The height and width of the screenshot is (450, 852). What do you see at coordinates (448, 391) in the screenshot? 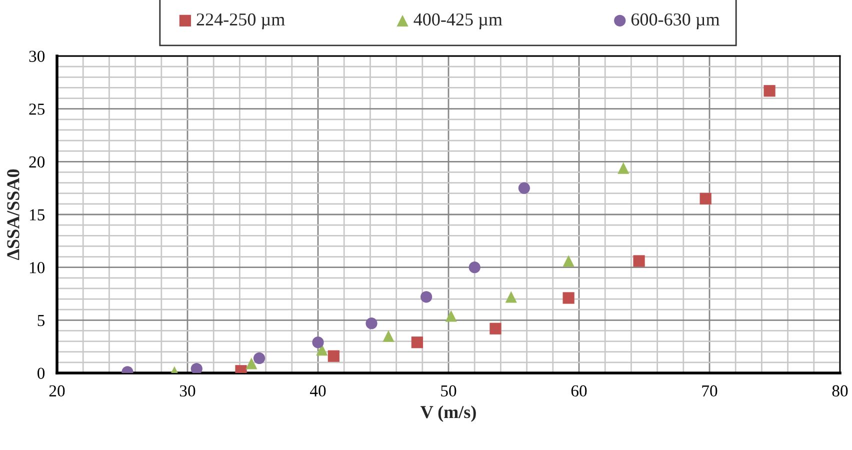
I see `x-tick-label: 50` at bounding box center [448, 391].